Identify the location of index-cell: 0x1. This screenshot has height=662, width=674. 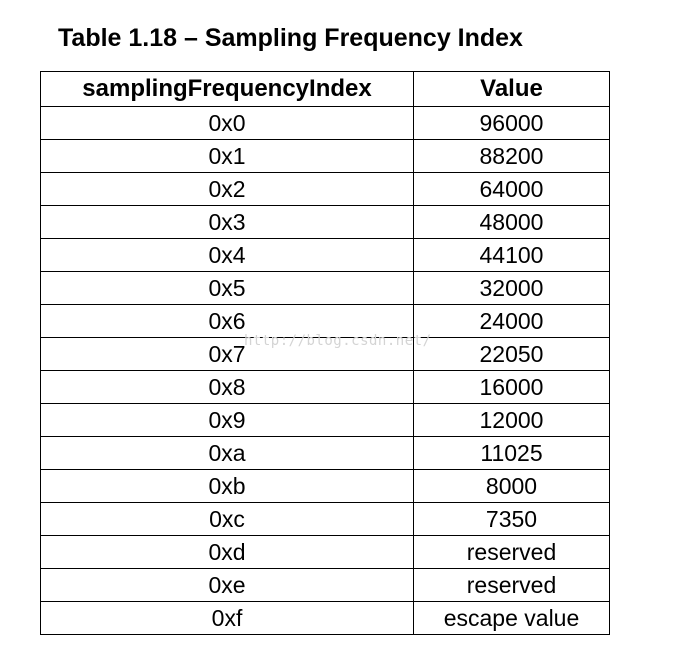
(227, 156).